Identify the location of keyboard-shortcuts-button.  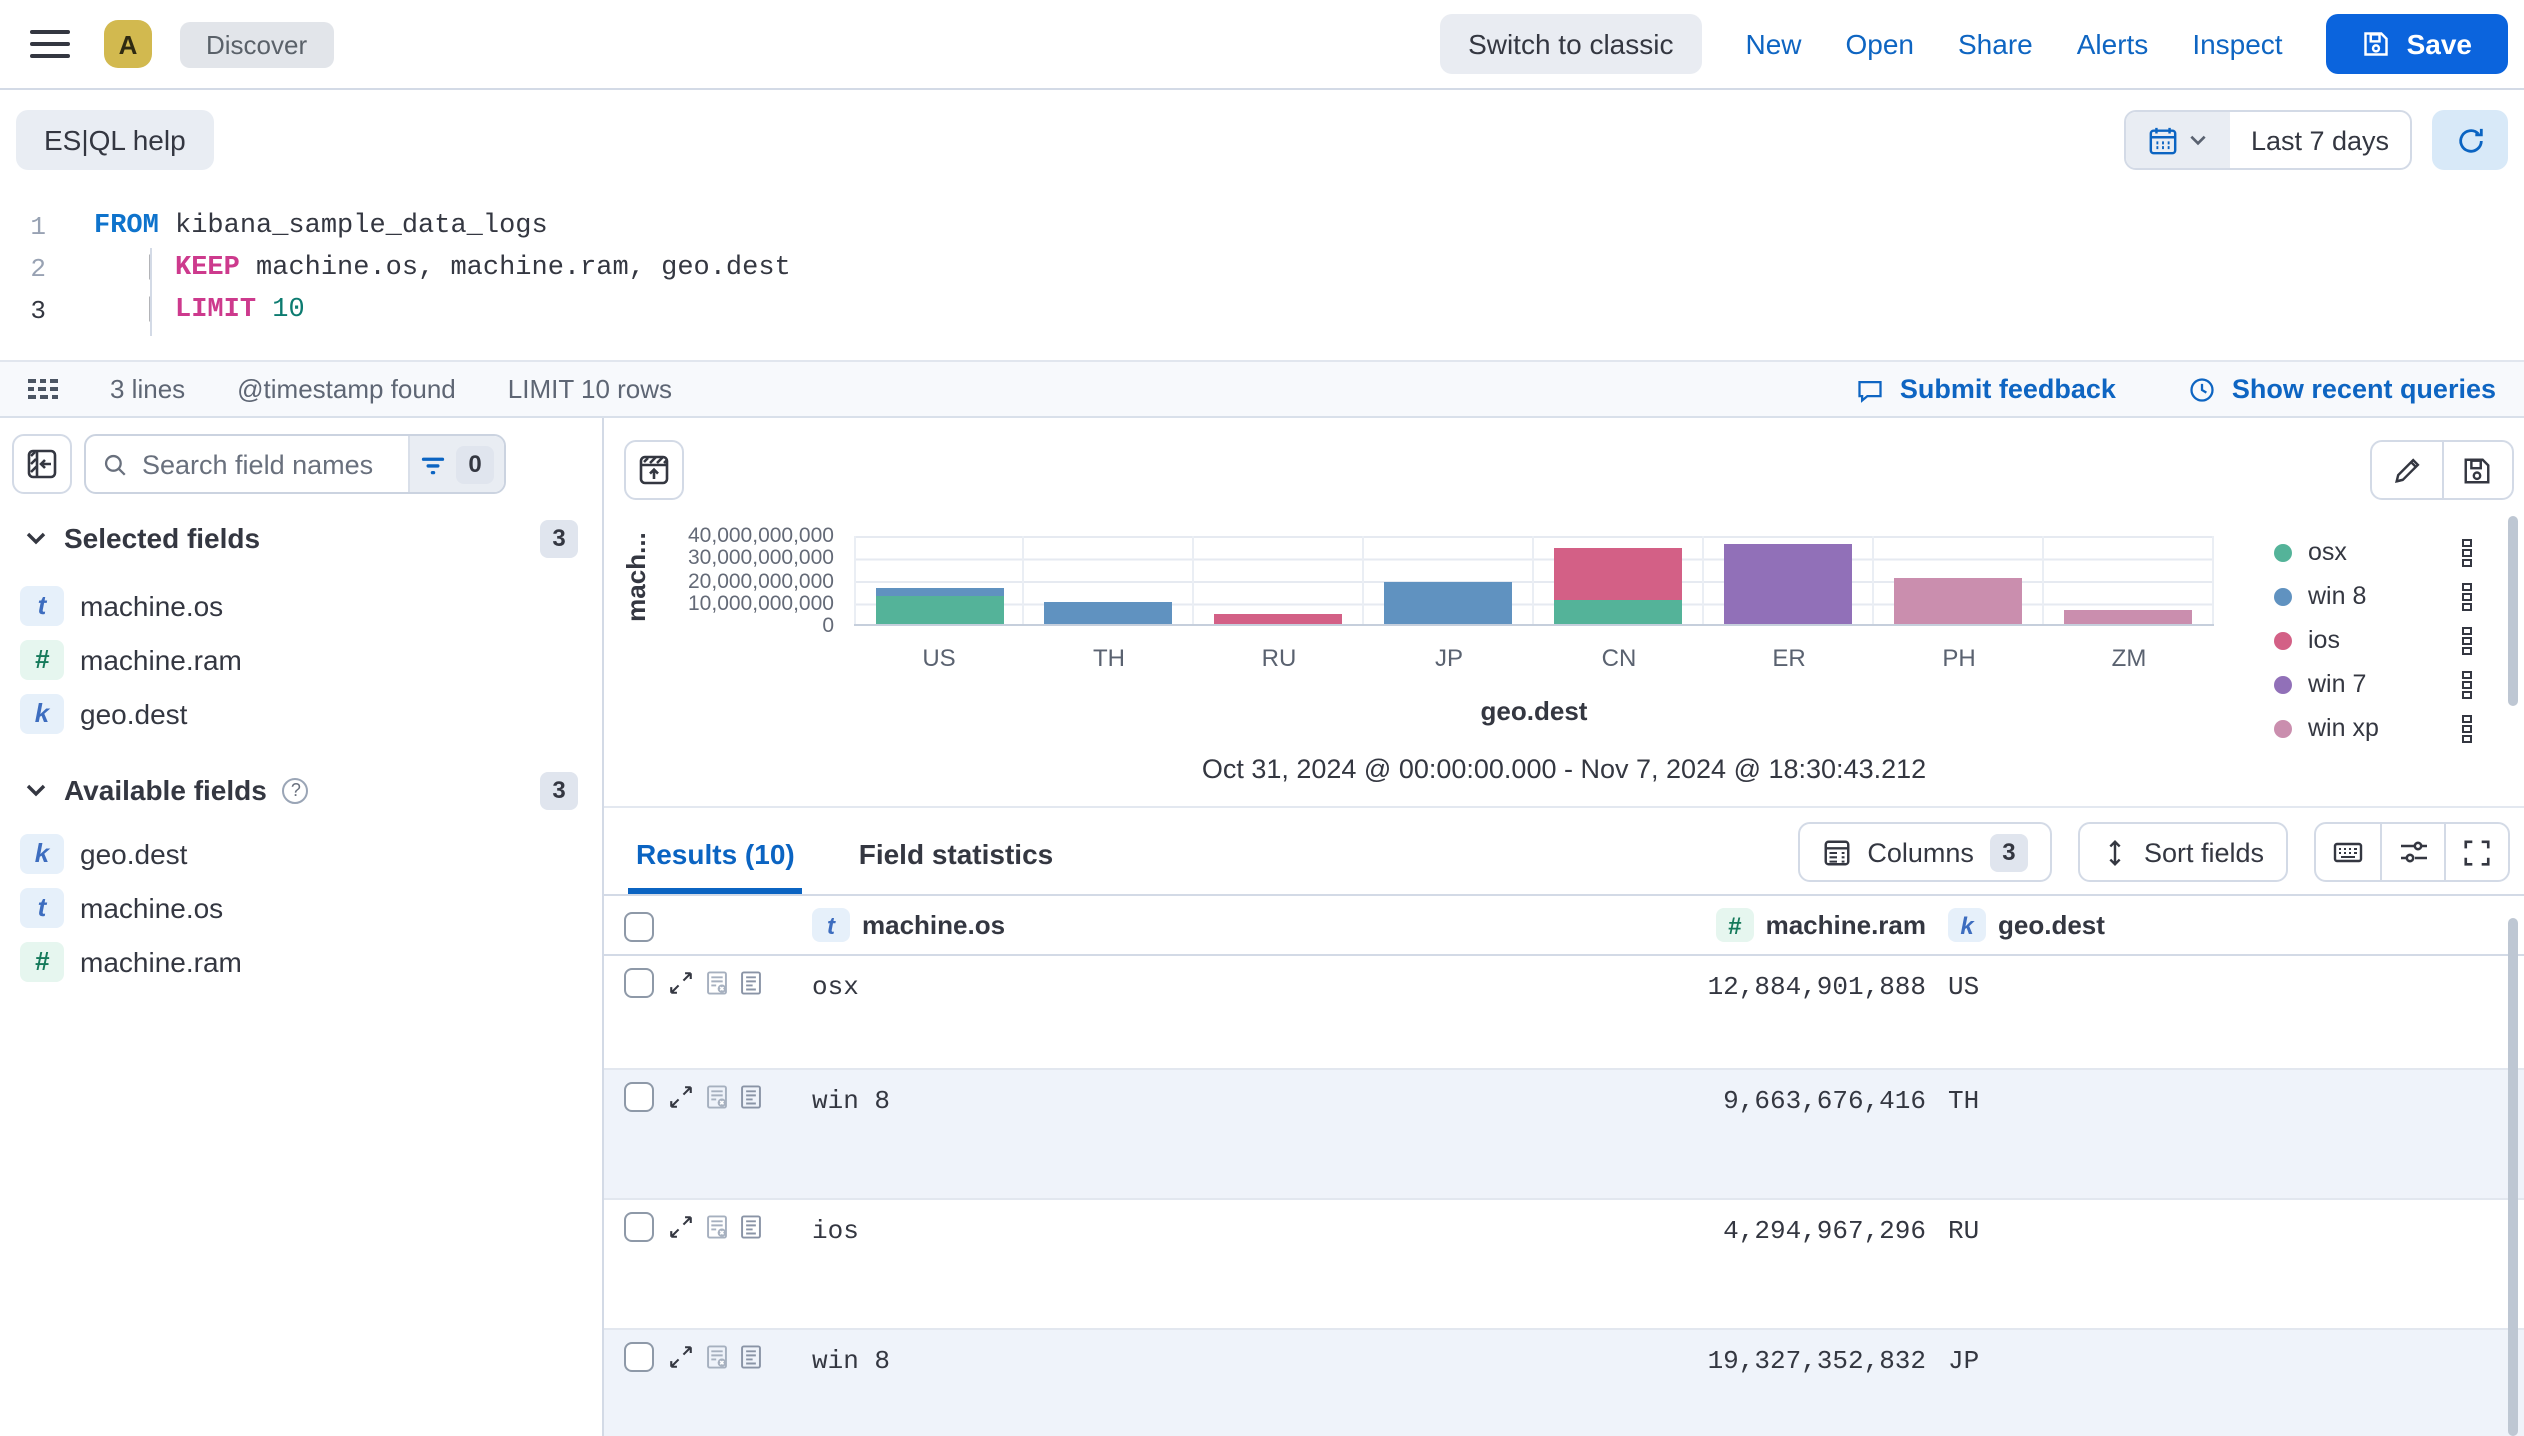
(2348, 852).